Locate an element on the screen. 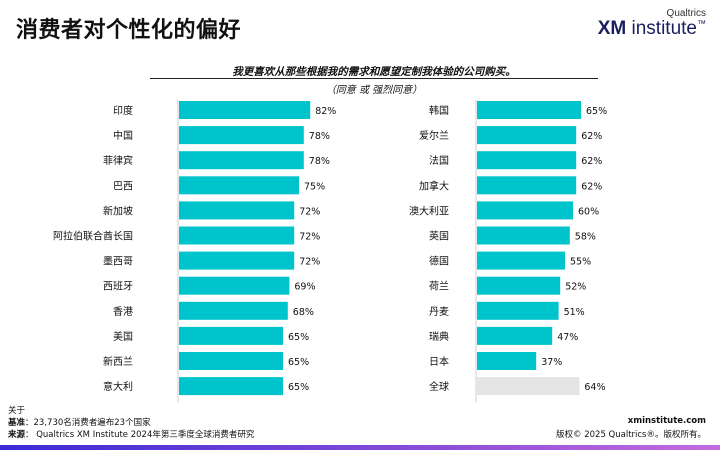  data-label: 64% is located at coordinates (594, 387).